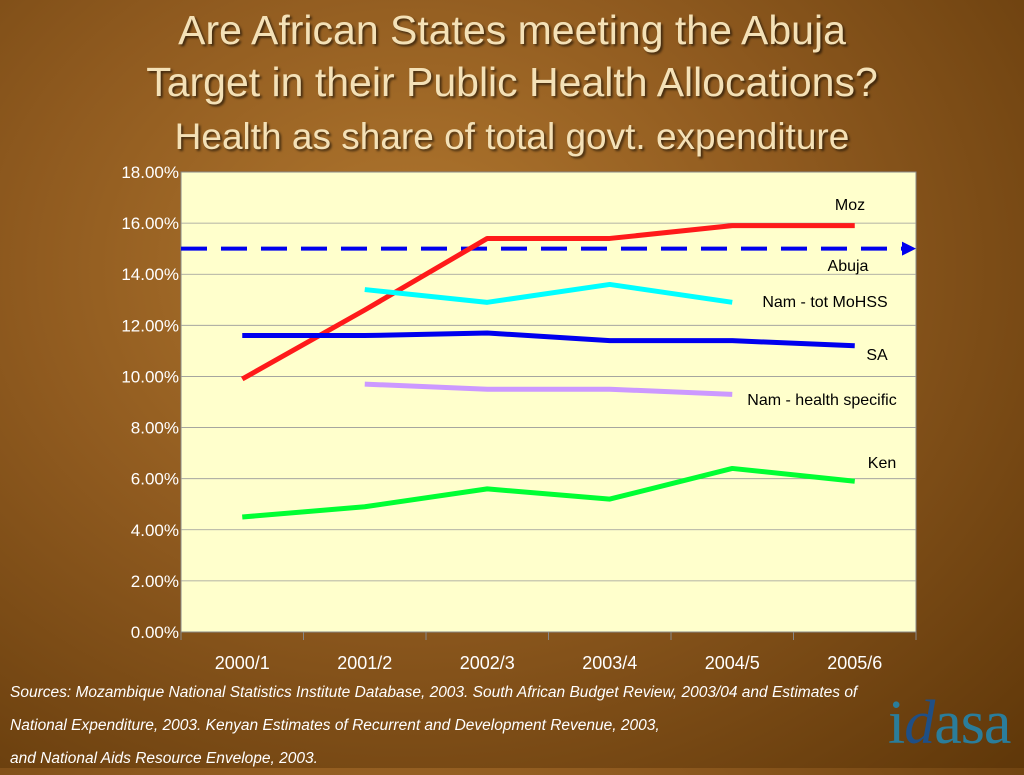 The width and height of the screenshot is (1024, 775). I want to click on x-tick-label: 2002/3, so click(487, 663).